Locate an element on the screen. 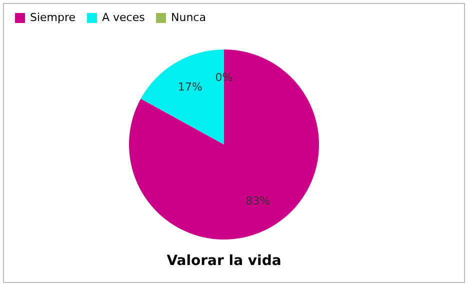  data-label: 17% is located at coordinates (190, 87).